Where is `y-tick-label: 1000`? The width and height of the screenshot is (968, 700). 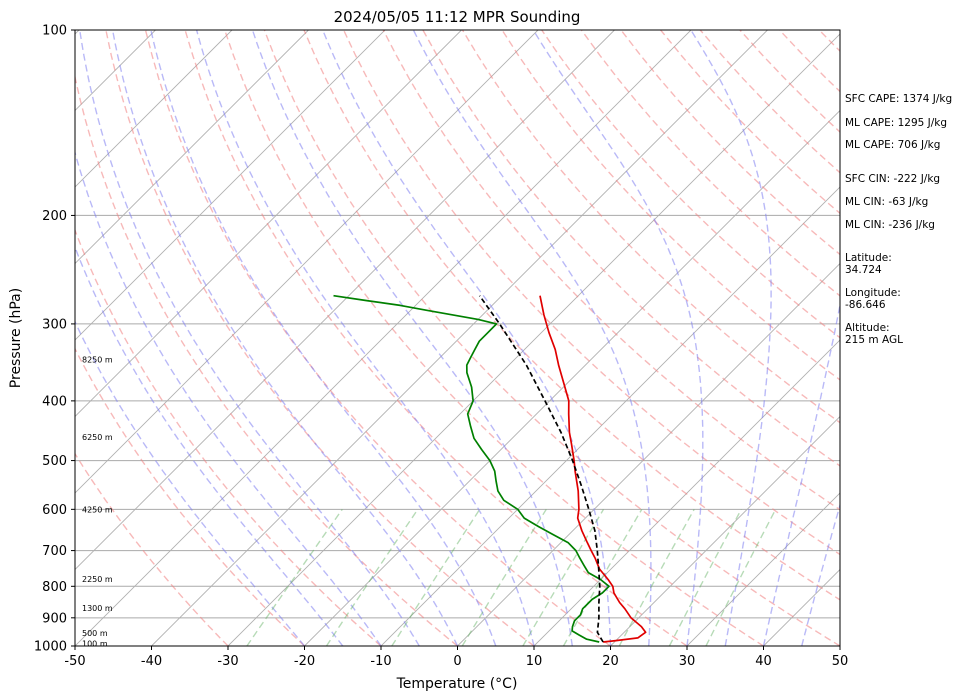 y-tick-label: 1000 is located at coordinates (50, 647).